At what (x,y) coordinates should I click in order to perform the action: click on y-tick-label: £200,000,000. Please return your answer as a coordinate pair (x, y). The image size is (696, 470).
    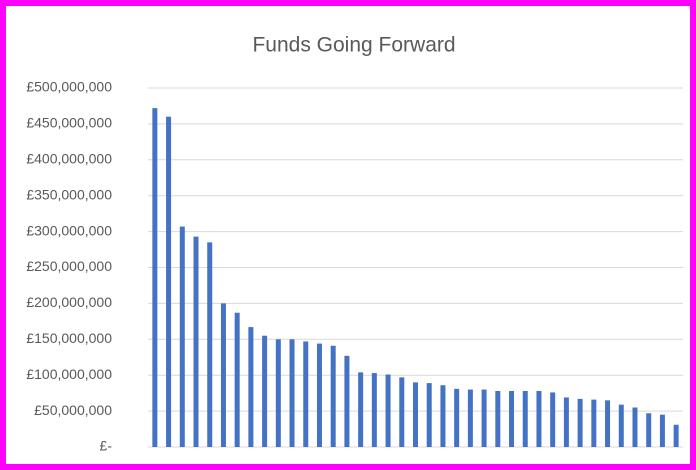
    Looking at the image, I should click on (69, 302).